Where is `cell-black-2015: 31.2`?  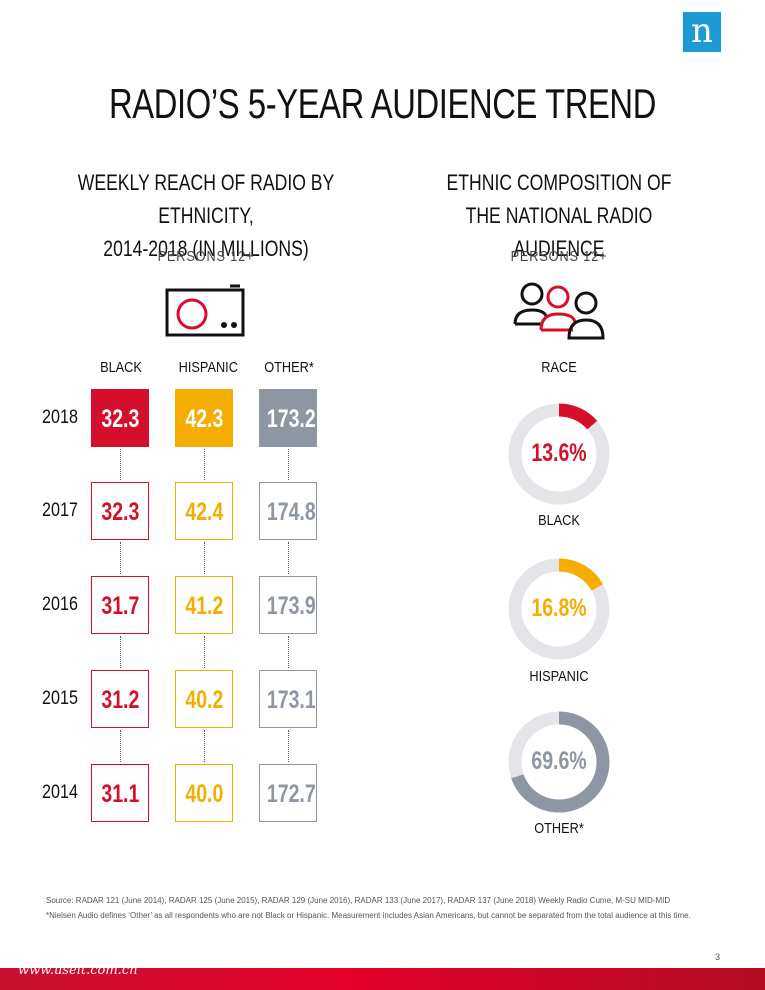 cell-black-2015: 31.2 is located at coordinates (120, 699).